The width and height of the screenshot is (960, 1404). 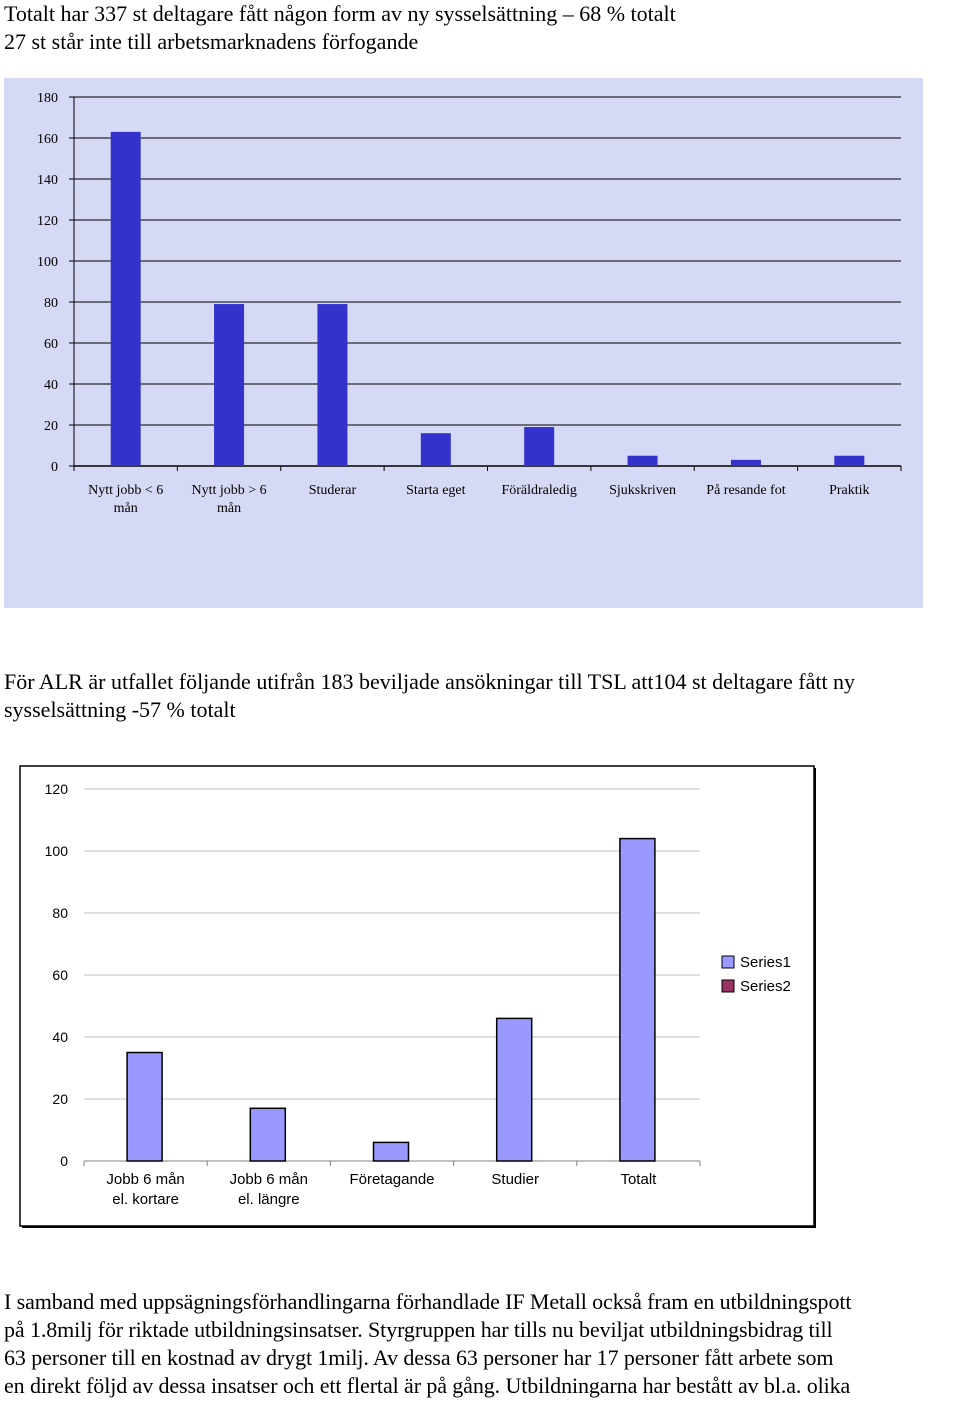 What do you see at coordinates (228, 499) in the screenshot?
I see `x-tick-label: Nytt jobb > 6 mån` at bounding box center [228, 499].